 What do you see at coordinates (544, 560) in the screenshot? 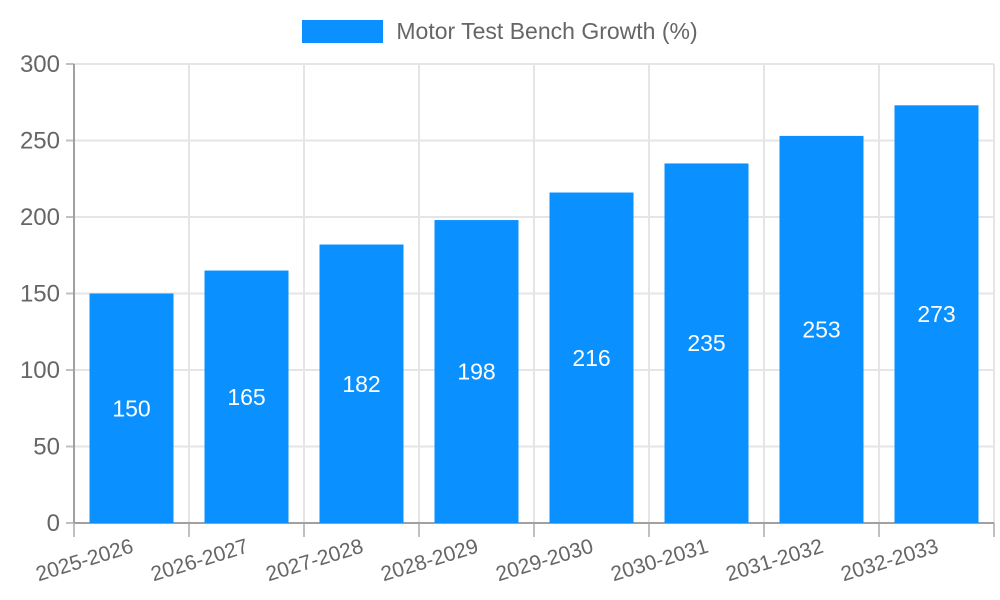
I see `x-tick-label: 2029-2030` at bounding box center [544, 560].